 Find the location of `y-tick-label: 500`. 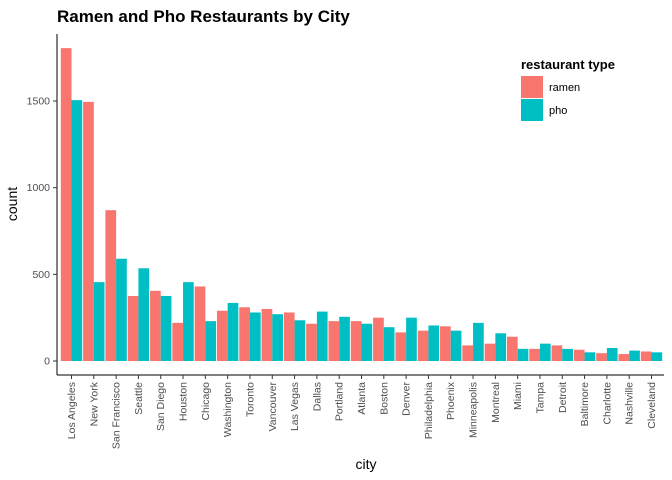

y-tick-label: 500 is located at coordinates (41, 275).